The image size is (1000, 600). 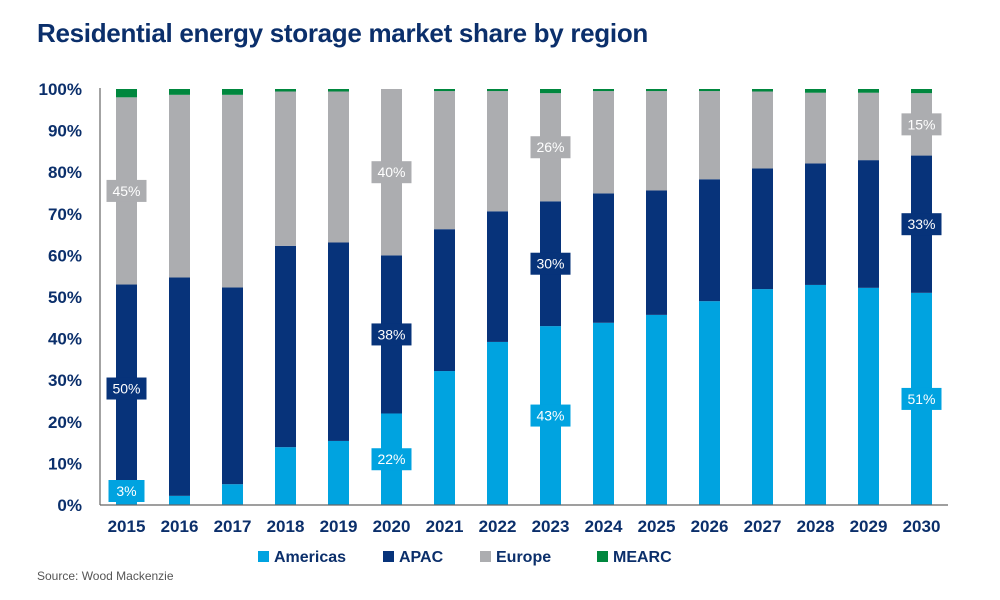 What do you see at coordinates (656, 141) in the screenshot?
I see `bar-segment-europe-2025` at bounding box center [656, 141].